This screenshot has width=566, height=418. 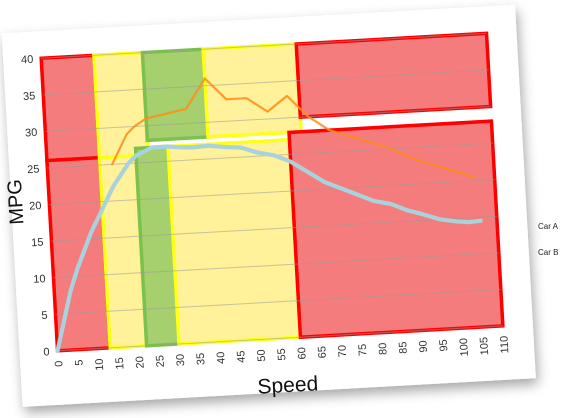 What do you see at coordinates (484, 346) in the screenshot?
I see `x-tick-label-105: 105` at bounding box center [484, 346].